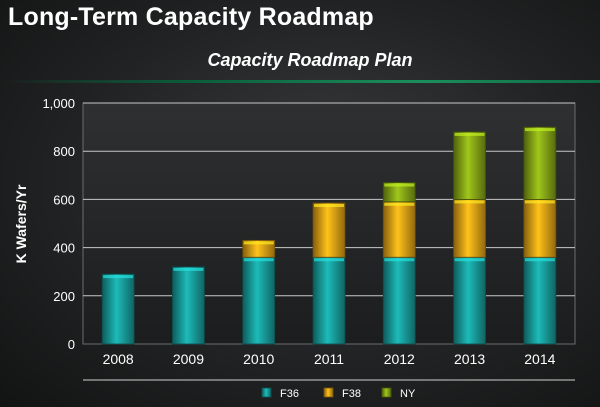 The height and width of the screenshot is (407, 600). I want to click on legend-label-f38: F38, so click(351, 394).